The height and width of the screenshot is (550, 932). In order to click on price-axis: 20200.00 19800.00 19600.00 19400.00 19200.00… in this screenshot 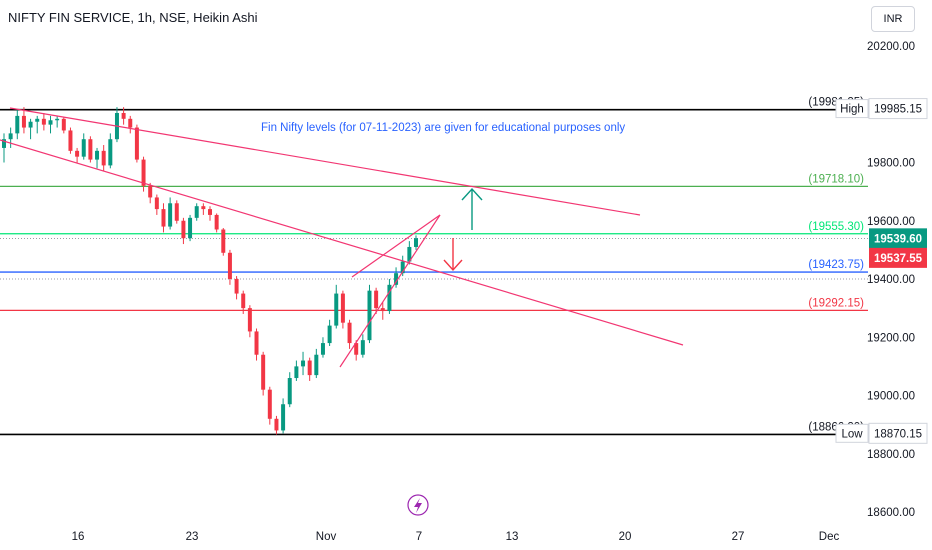, I will do `click(891, 280)`.